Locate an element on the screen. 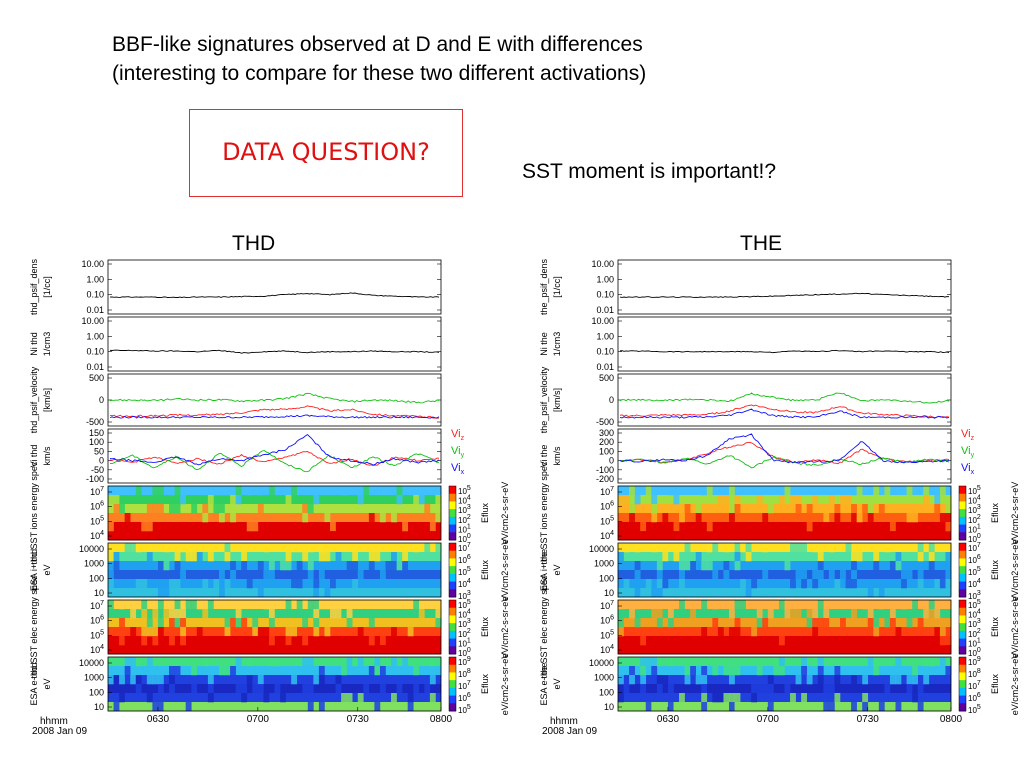  colorbar-tick: 10⁷ is located at coordinates (974, 685).